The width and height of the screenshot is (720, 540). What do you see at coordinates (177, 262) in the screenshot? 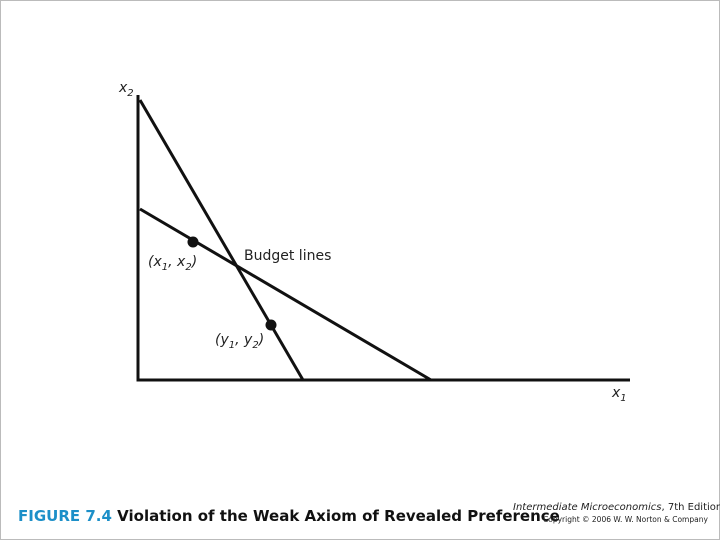
I see `label-text: , x` at bounding box center [177, 262].